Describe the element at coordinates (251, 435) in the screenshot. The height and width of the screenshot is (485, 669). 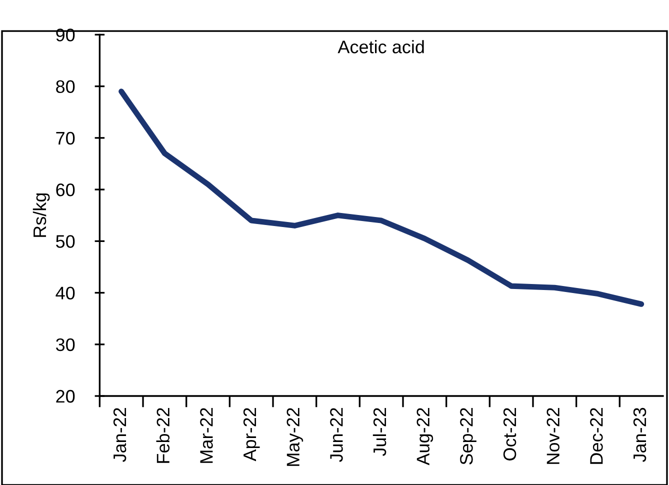
I see `x-tick-label: Apr-22` at that location.